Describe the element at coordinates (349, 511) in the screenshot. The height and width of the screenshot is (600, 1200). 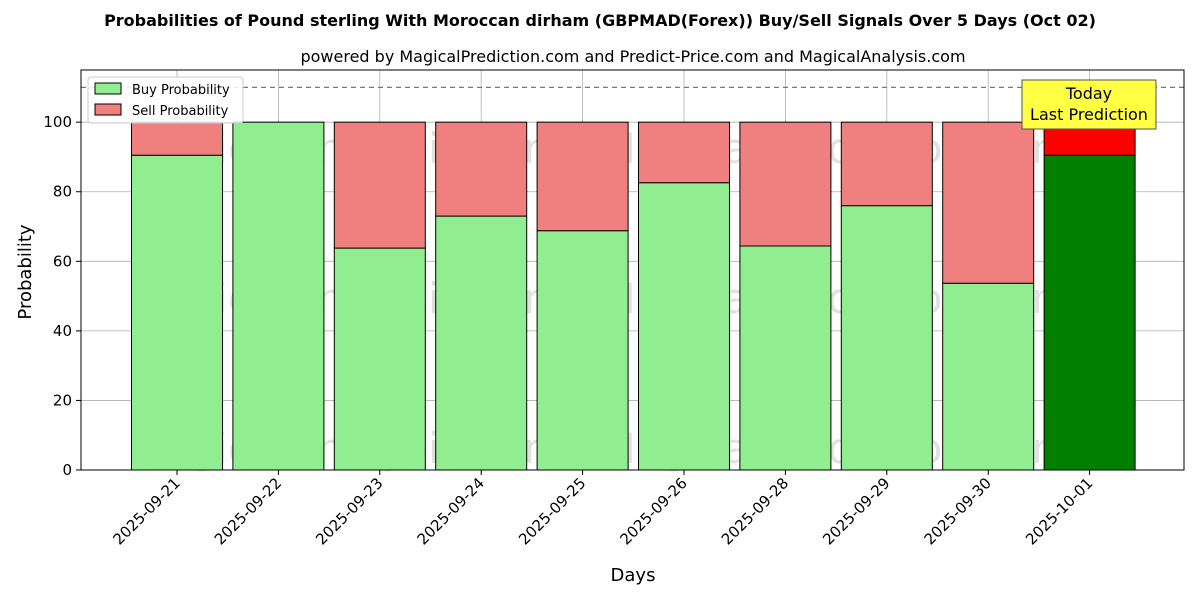
I see `x-tick-label: 2025-09-23` at that location.